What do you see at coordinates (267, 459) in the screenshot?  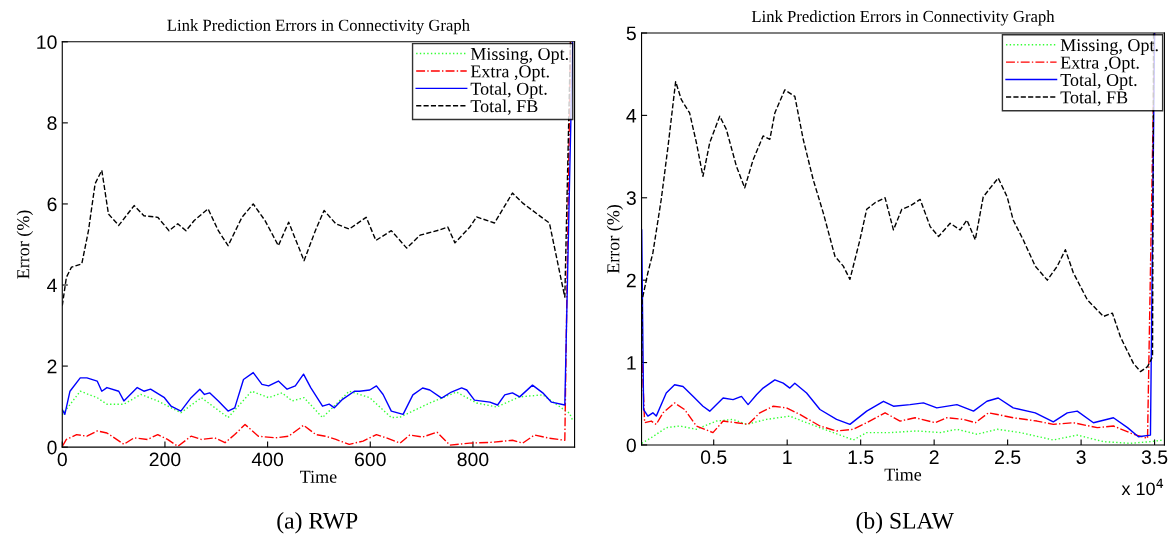 I see `x-tick-label: 400` at bounding box center [267, 459].